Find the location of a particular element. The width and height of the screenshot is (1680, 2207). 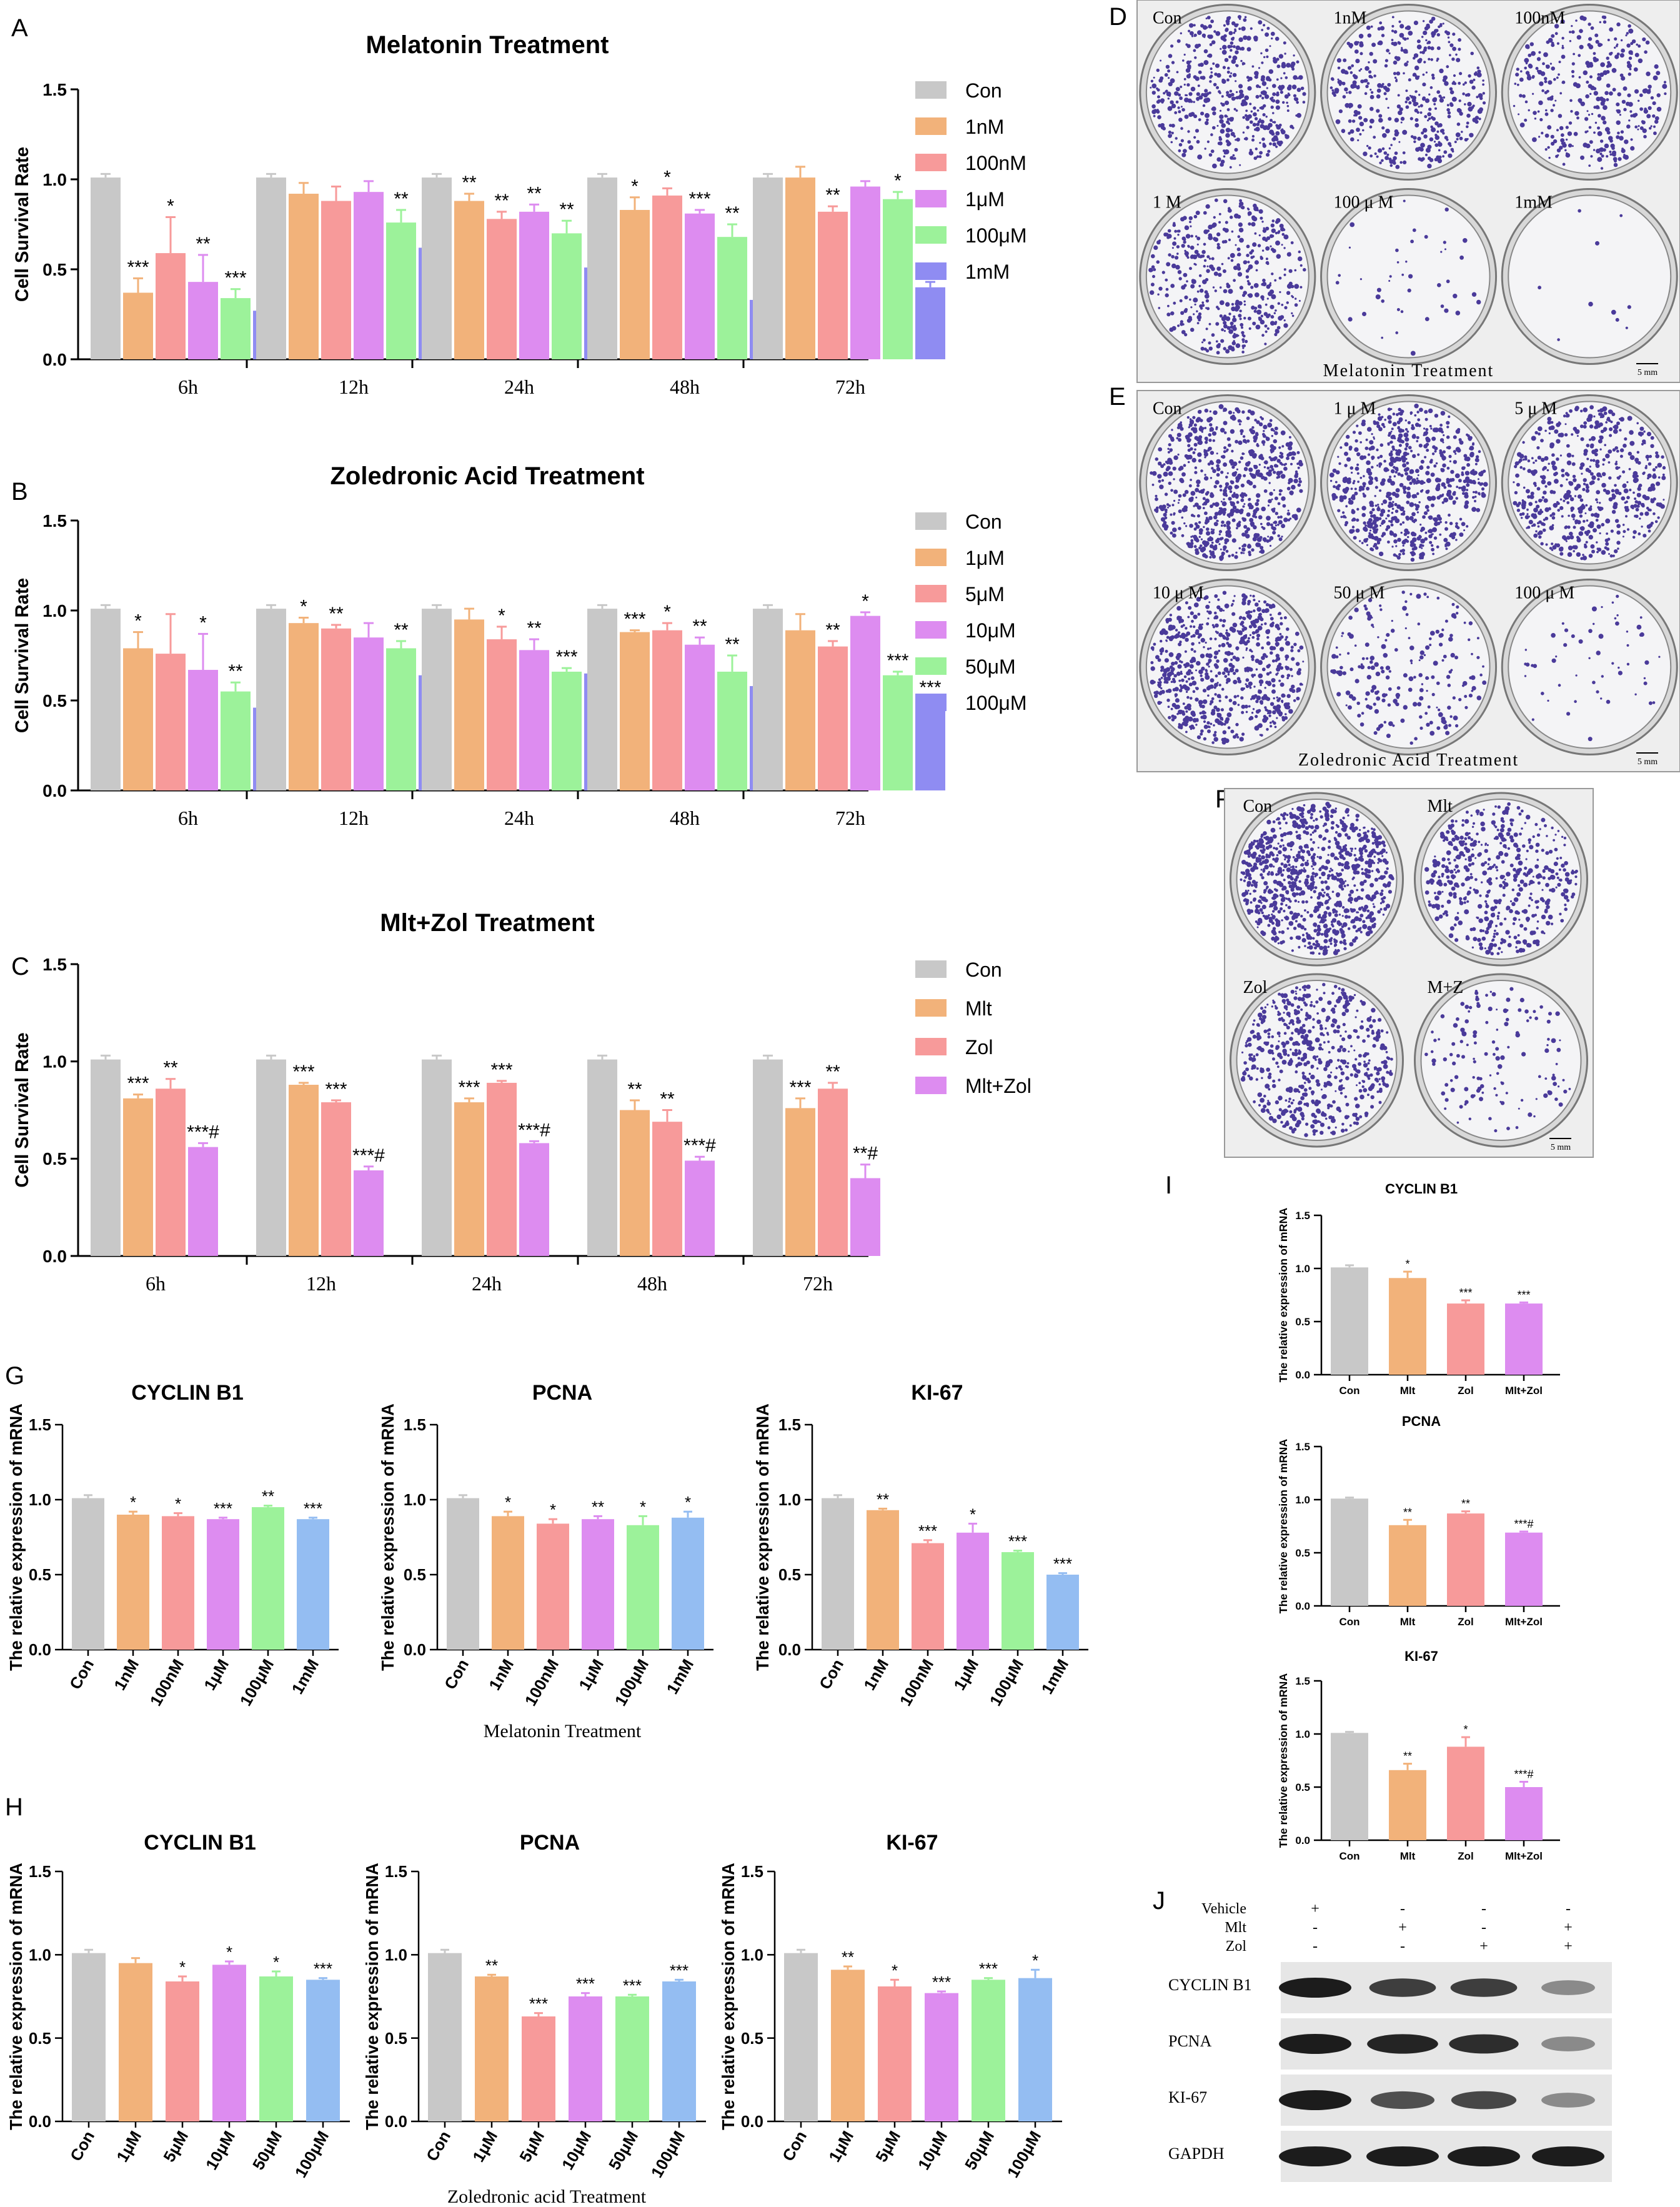

bar-Con-72h is located at coordinates (768, 1157).